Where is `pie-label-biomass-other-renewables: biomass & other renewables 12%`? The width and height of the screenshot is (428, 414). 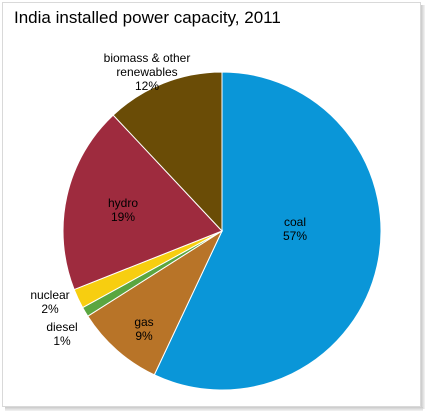
pie-label-biomass-other-renewables: biomass & other renewables 12% is located at coordinates (147, 72).